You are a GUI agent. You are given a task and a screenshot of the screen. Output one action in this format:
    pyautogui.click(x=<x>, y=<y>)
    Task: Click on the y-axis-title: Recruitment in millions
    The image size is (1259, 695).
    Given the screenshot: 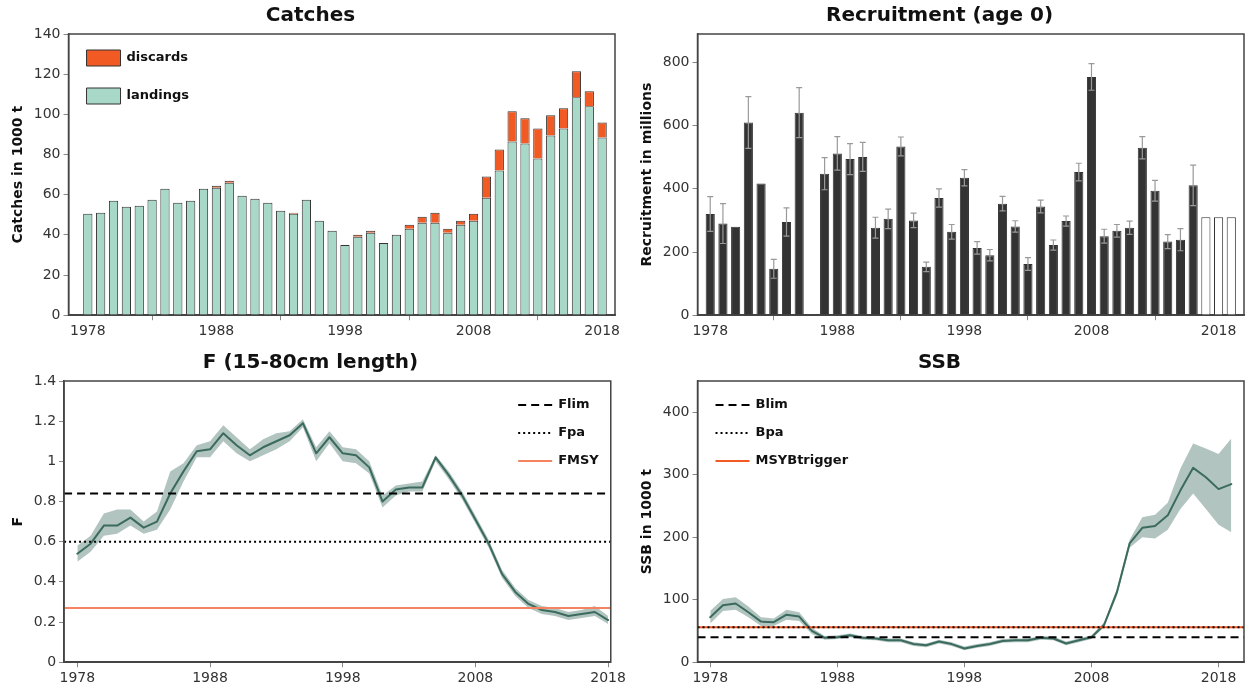 What is the action you would take?
    pyautogui.click(x=646, y=174)
    